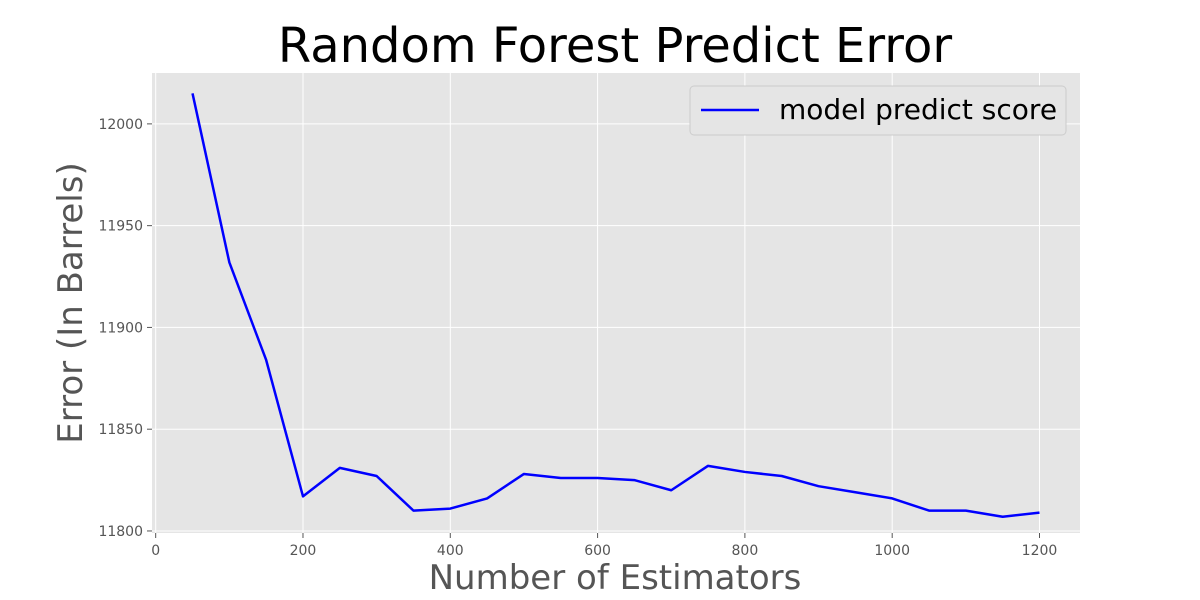 This screenshot has width=1200, height=600. I want to click on y-tick-label: 12000, so click(120, 125).